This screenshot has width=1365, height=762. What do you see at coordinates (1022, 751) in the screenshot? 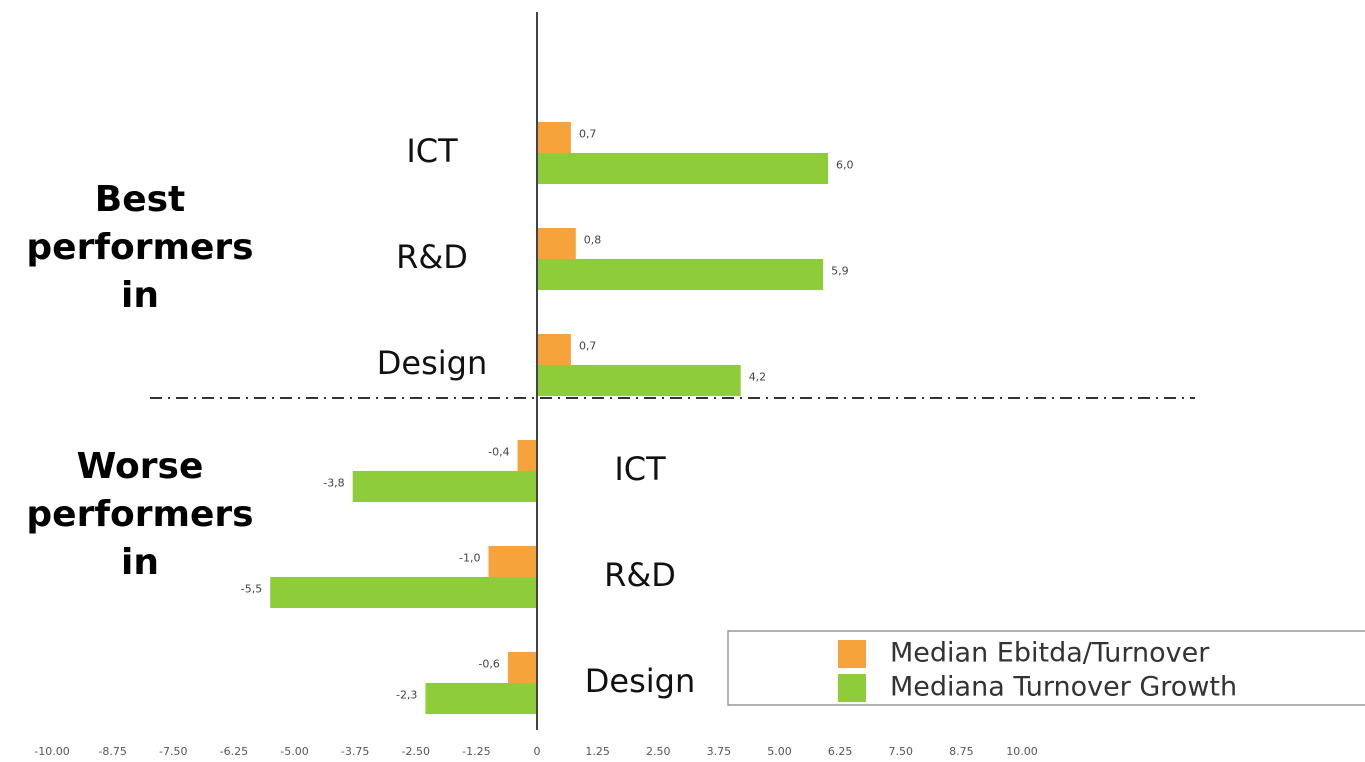
I see `x-tick-label: 10.00` at bounding box center [1022, 751].